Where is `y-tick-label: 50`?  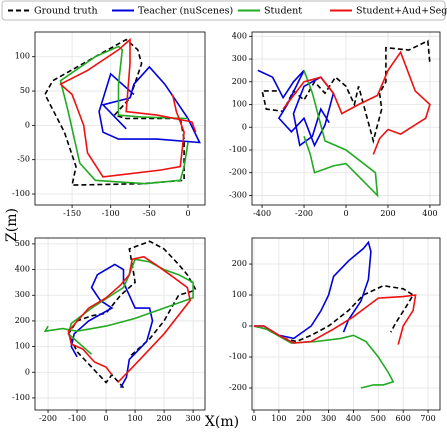 y-tick-label: 50 is located at coordinates (25, 90).